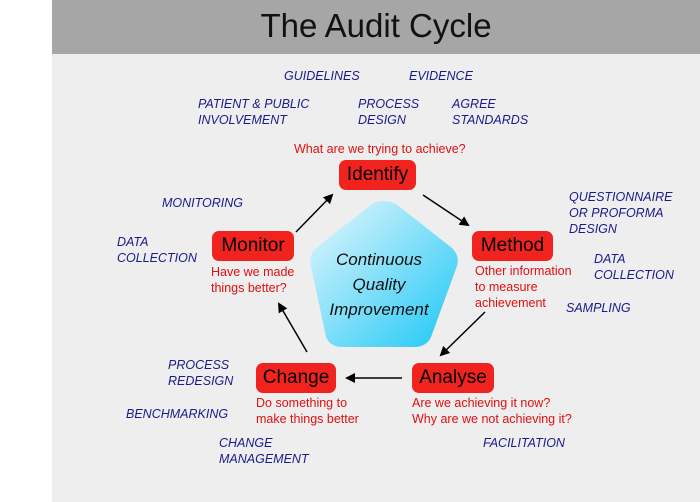  I want to click on activity-questionnaire-design: QUESTIONNAIRE OR PROFORMA DESIGN, so click(621, 213).